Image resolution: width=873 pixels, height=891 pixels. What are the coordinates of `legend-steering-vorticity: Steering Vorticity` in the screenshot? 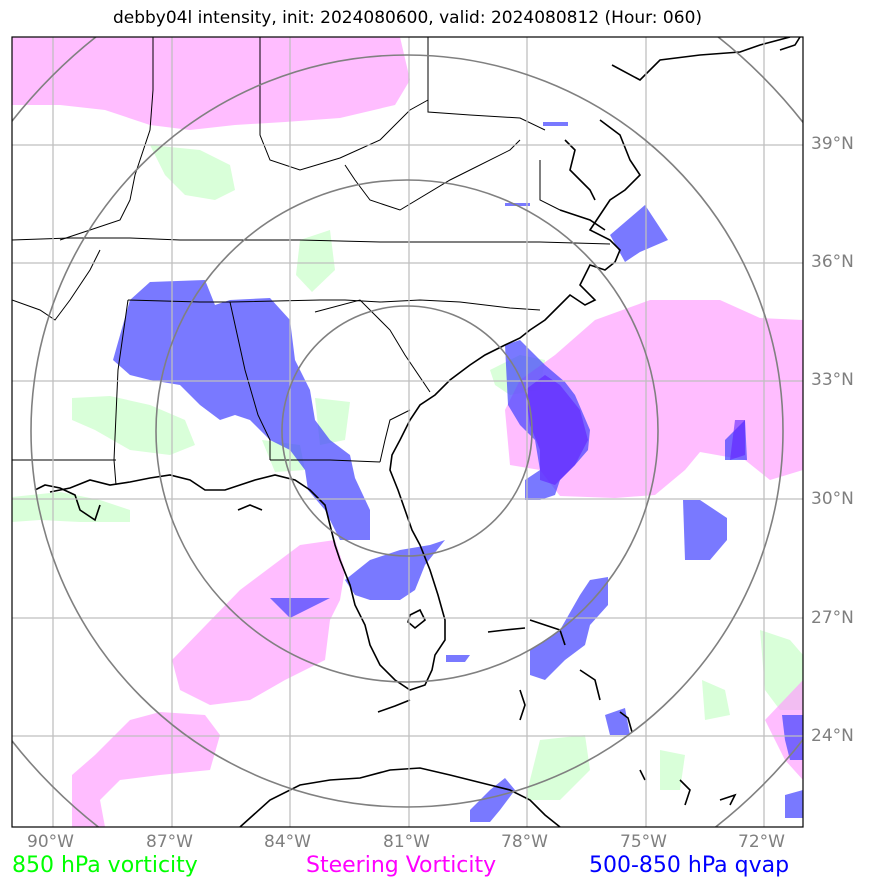 It's located at (401, 865).